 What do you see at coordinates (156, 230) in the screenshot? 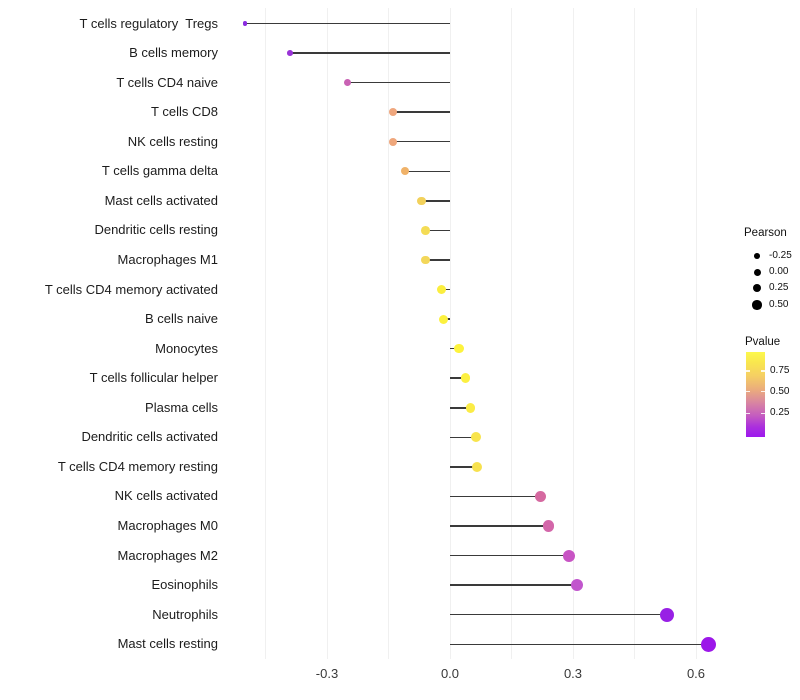
I see `category-label: Dendritic cells resting` at bounding box center [156, 230].